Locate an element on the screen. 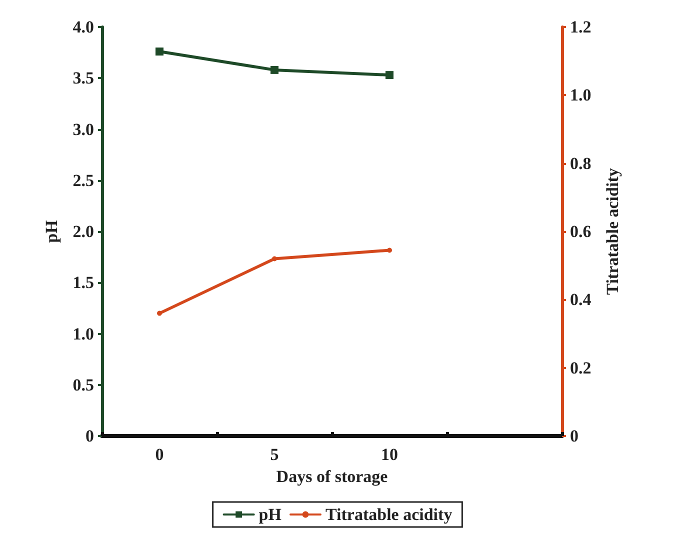  y-axis-title: pH is located at coordinates (51, 231).